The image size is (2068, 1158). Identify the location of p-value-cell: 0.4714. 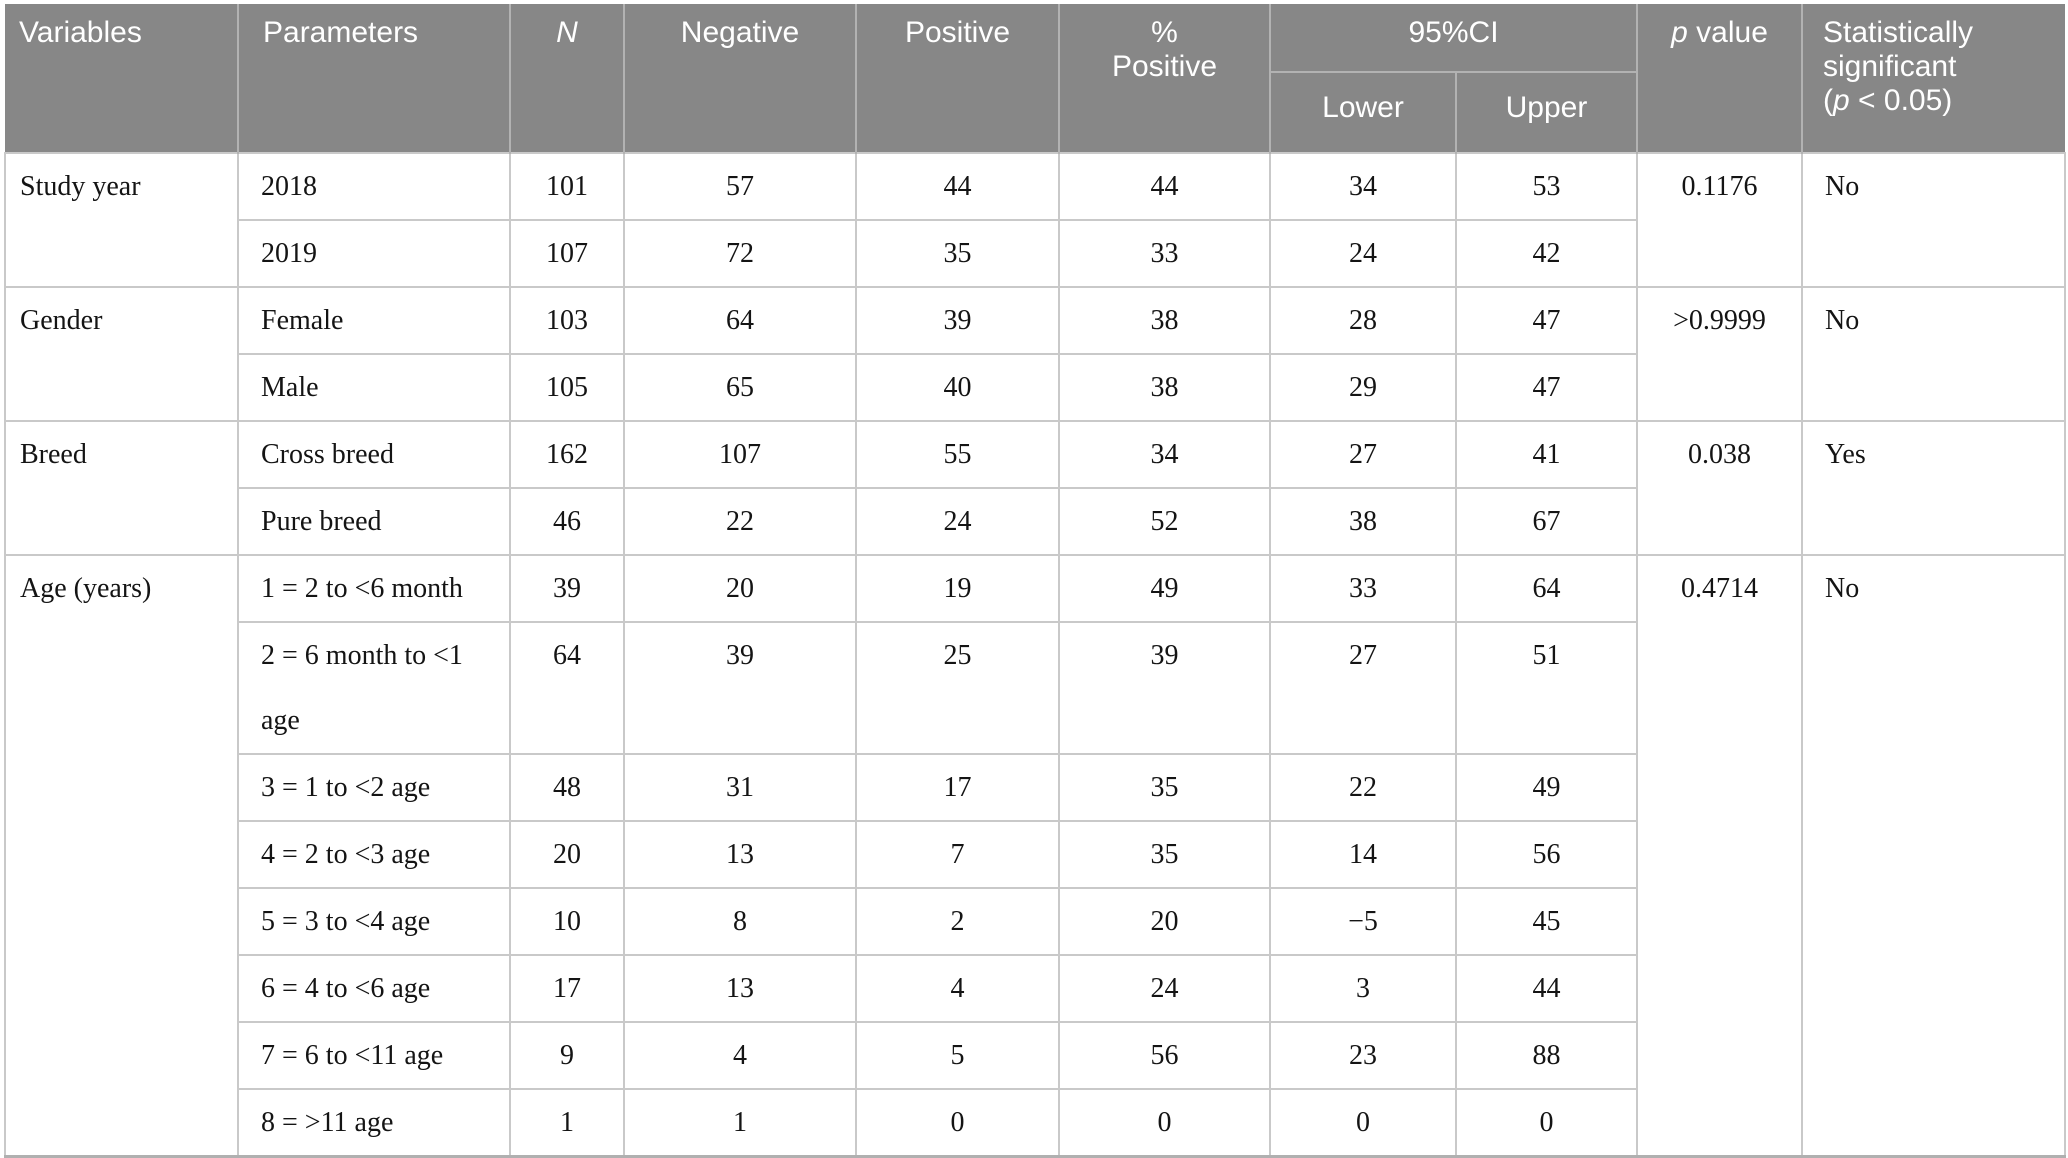
(1720, 856).